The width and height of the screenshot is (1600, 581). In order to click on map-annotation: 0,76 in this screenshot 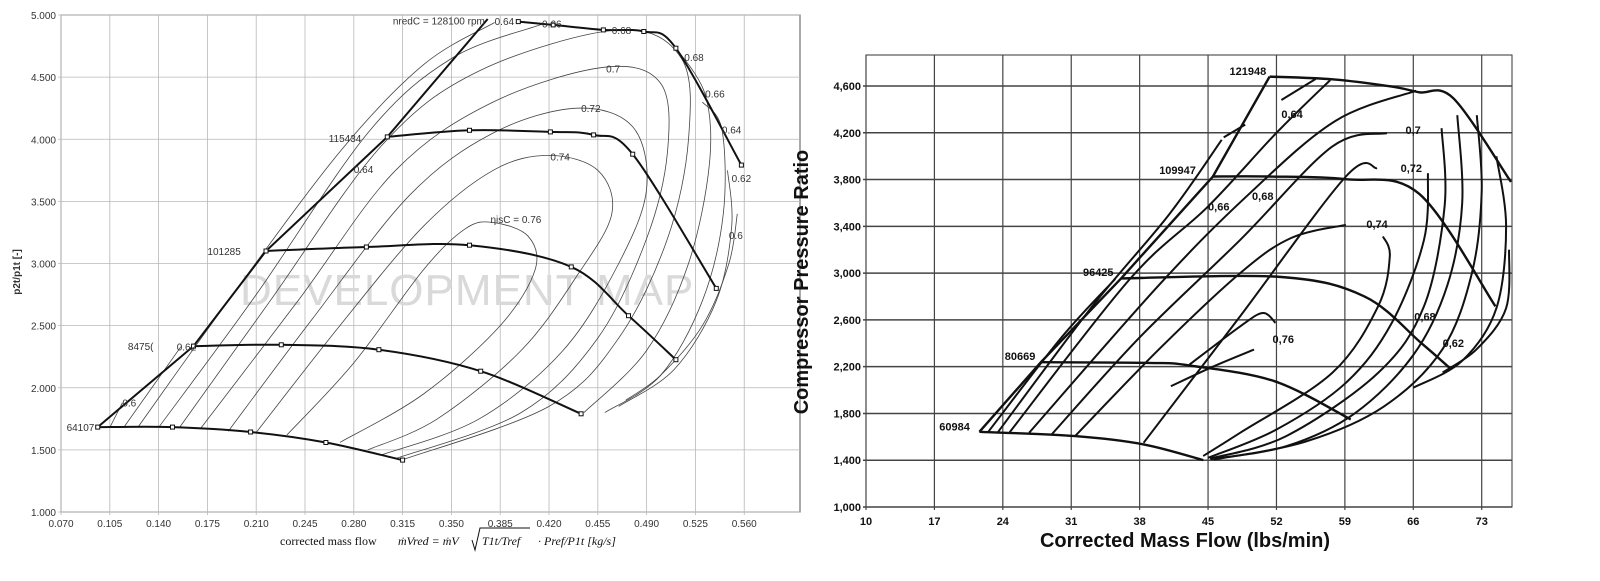, I will do `click(1283, 340)`.